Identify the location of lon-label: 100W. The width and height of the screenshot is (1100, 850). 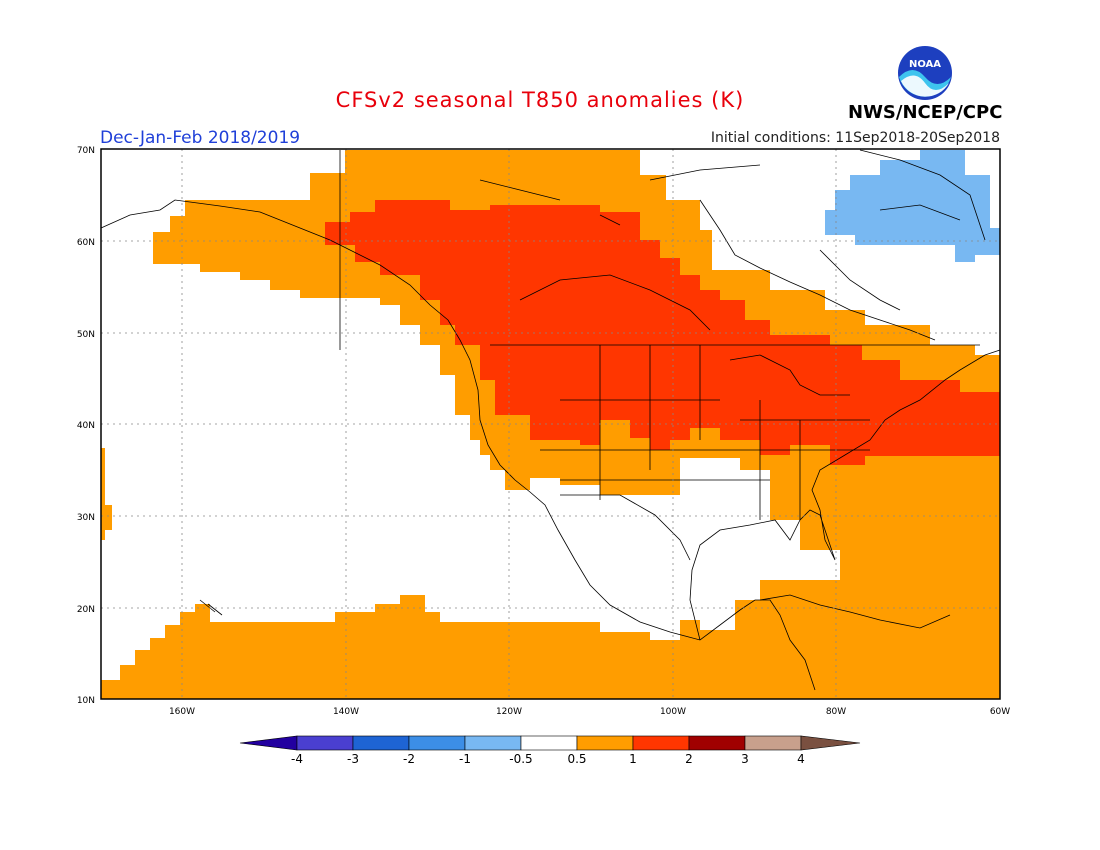
(673, 712).